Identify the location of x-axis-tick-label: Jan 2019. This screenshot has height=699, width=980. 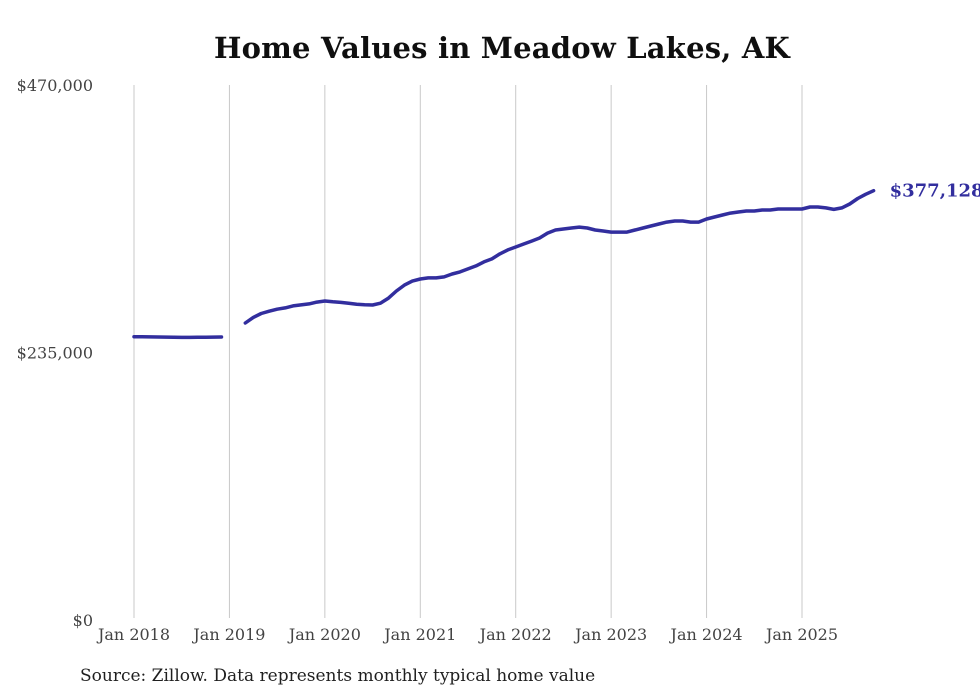
(228, 634).